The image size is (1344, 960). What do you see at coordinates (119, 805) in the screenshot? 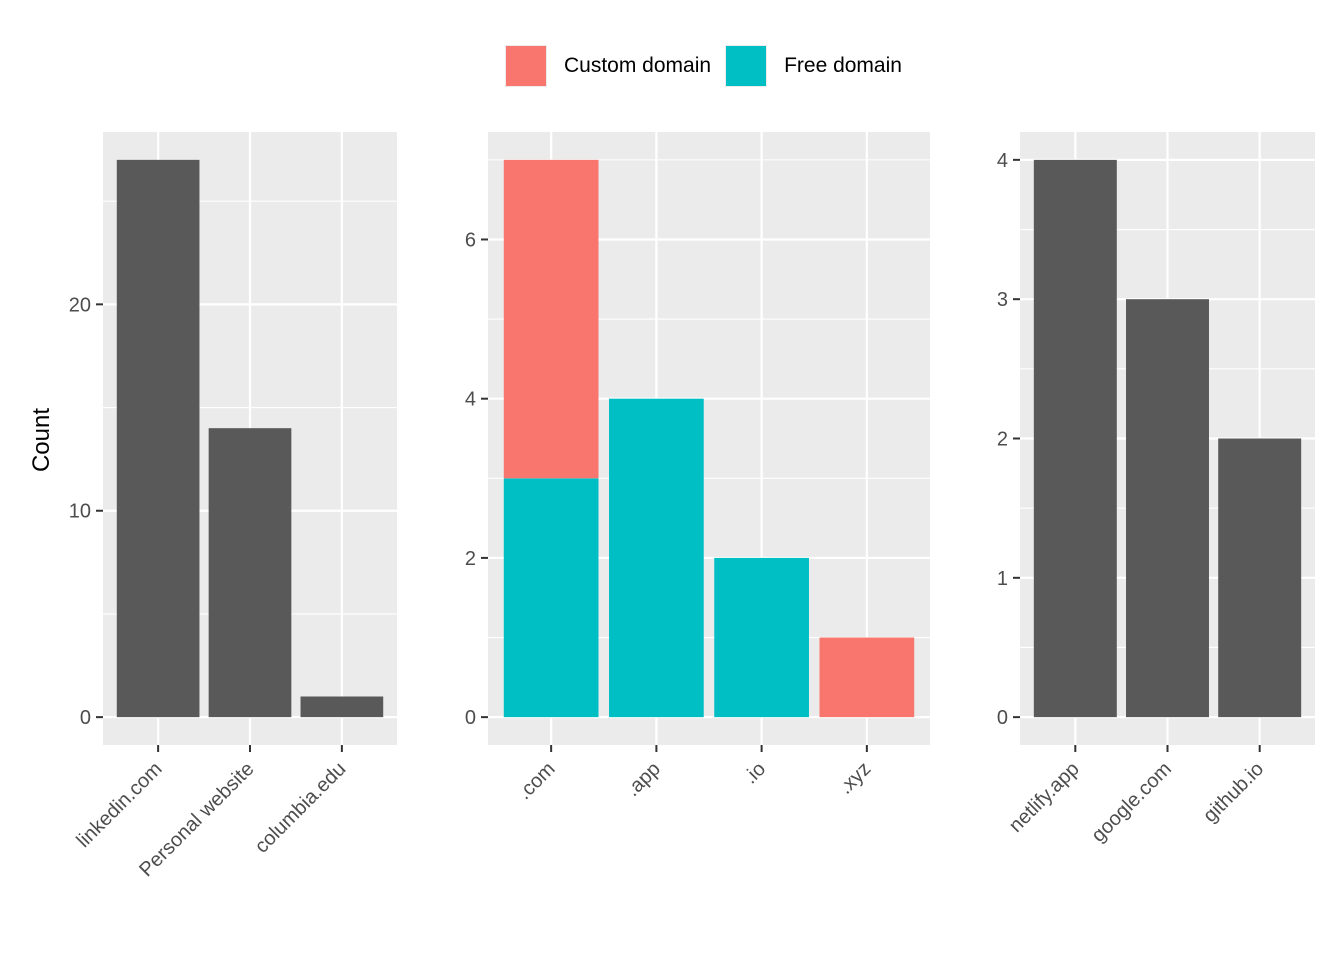
I see `x-tick-label: linkedin.com` at bounding box center [119, 805].